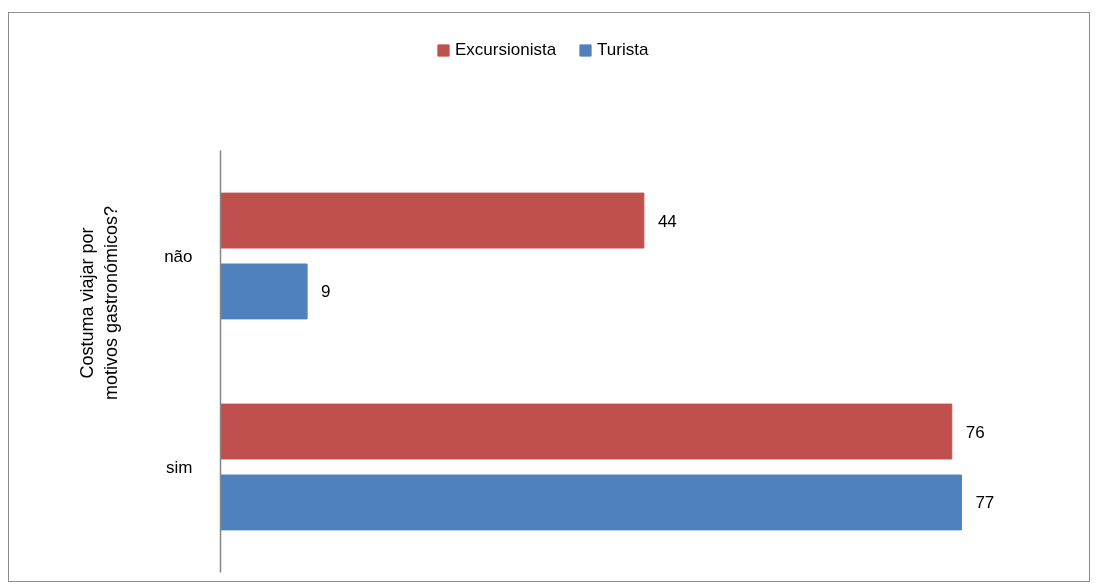  What do you see at coordinates (326, 292) in the screenshot?
I see `data-label: 9` at bounding box center [326, 292].